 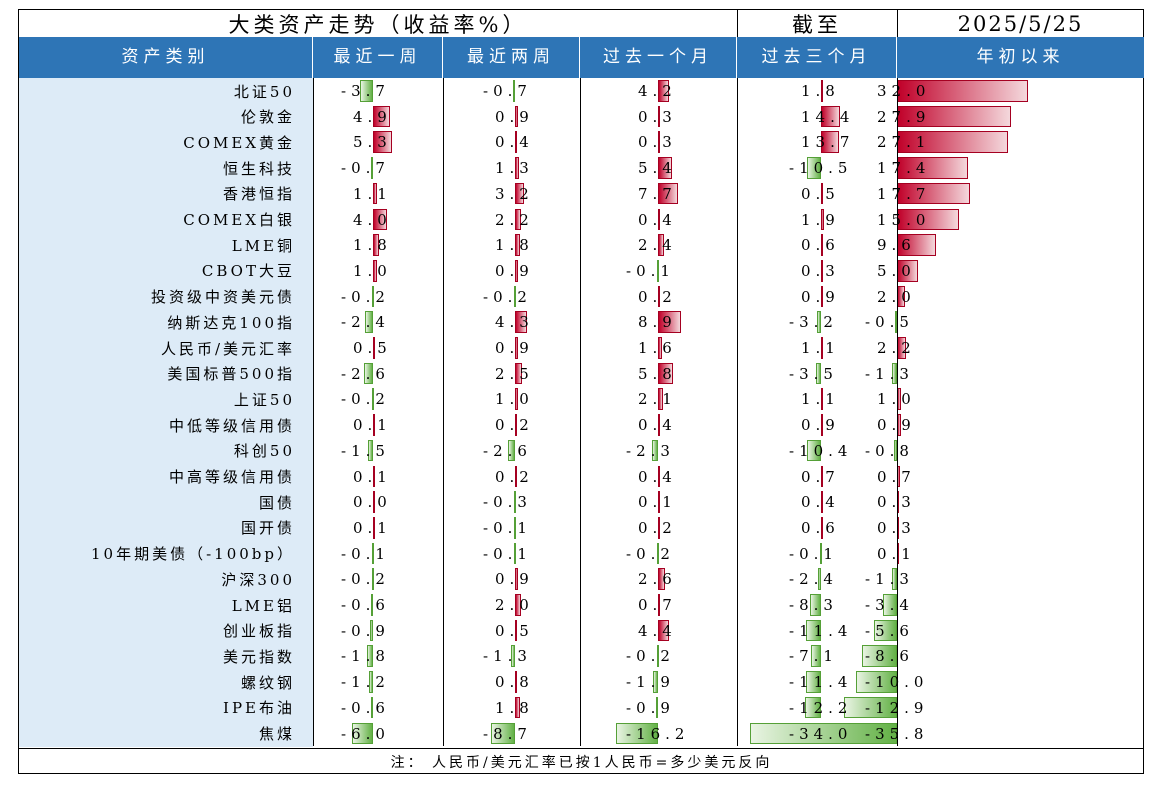 I want to click on value-label: 2.5, so click(x=514, y=373).